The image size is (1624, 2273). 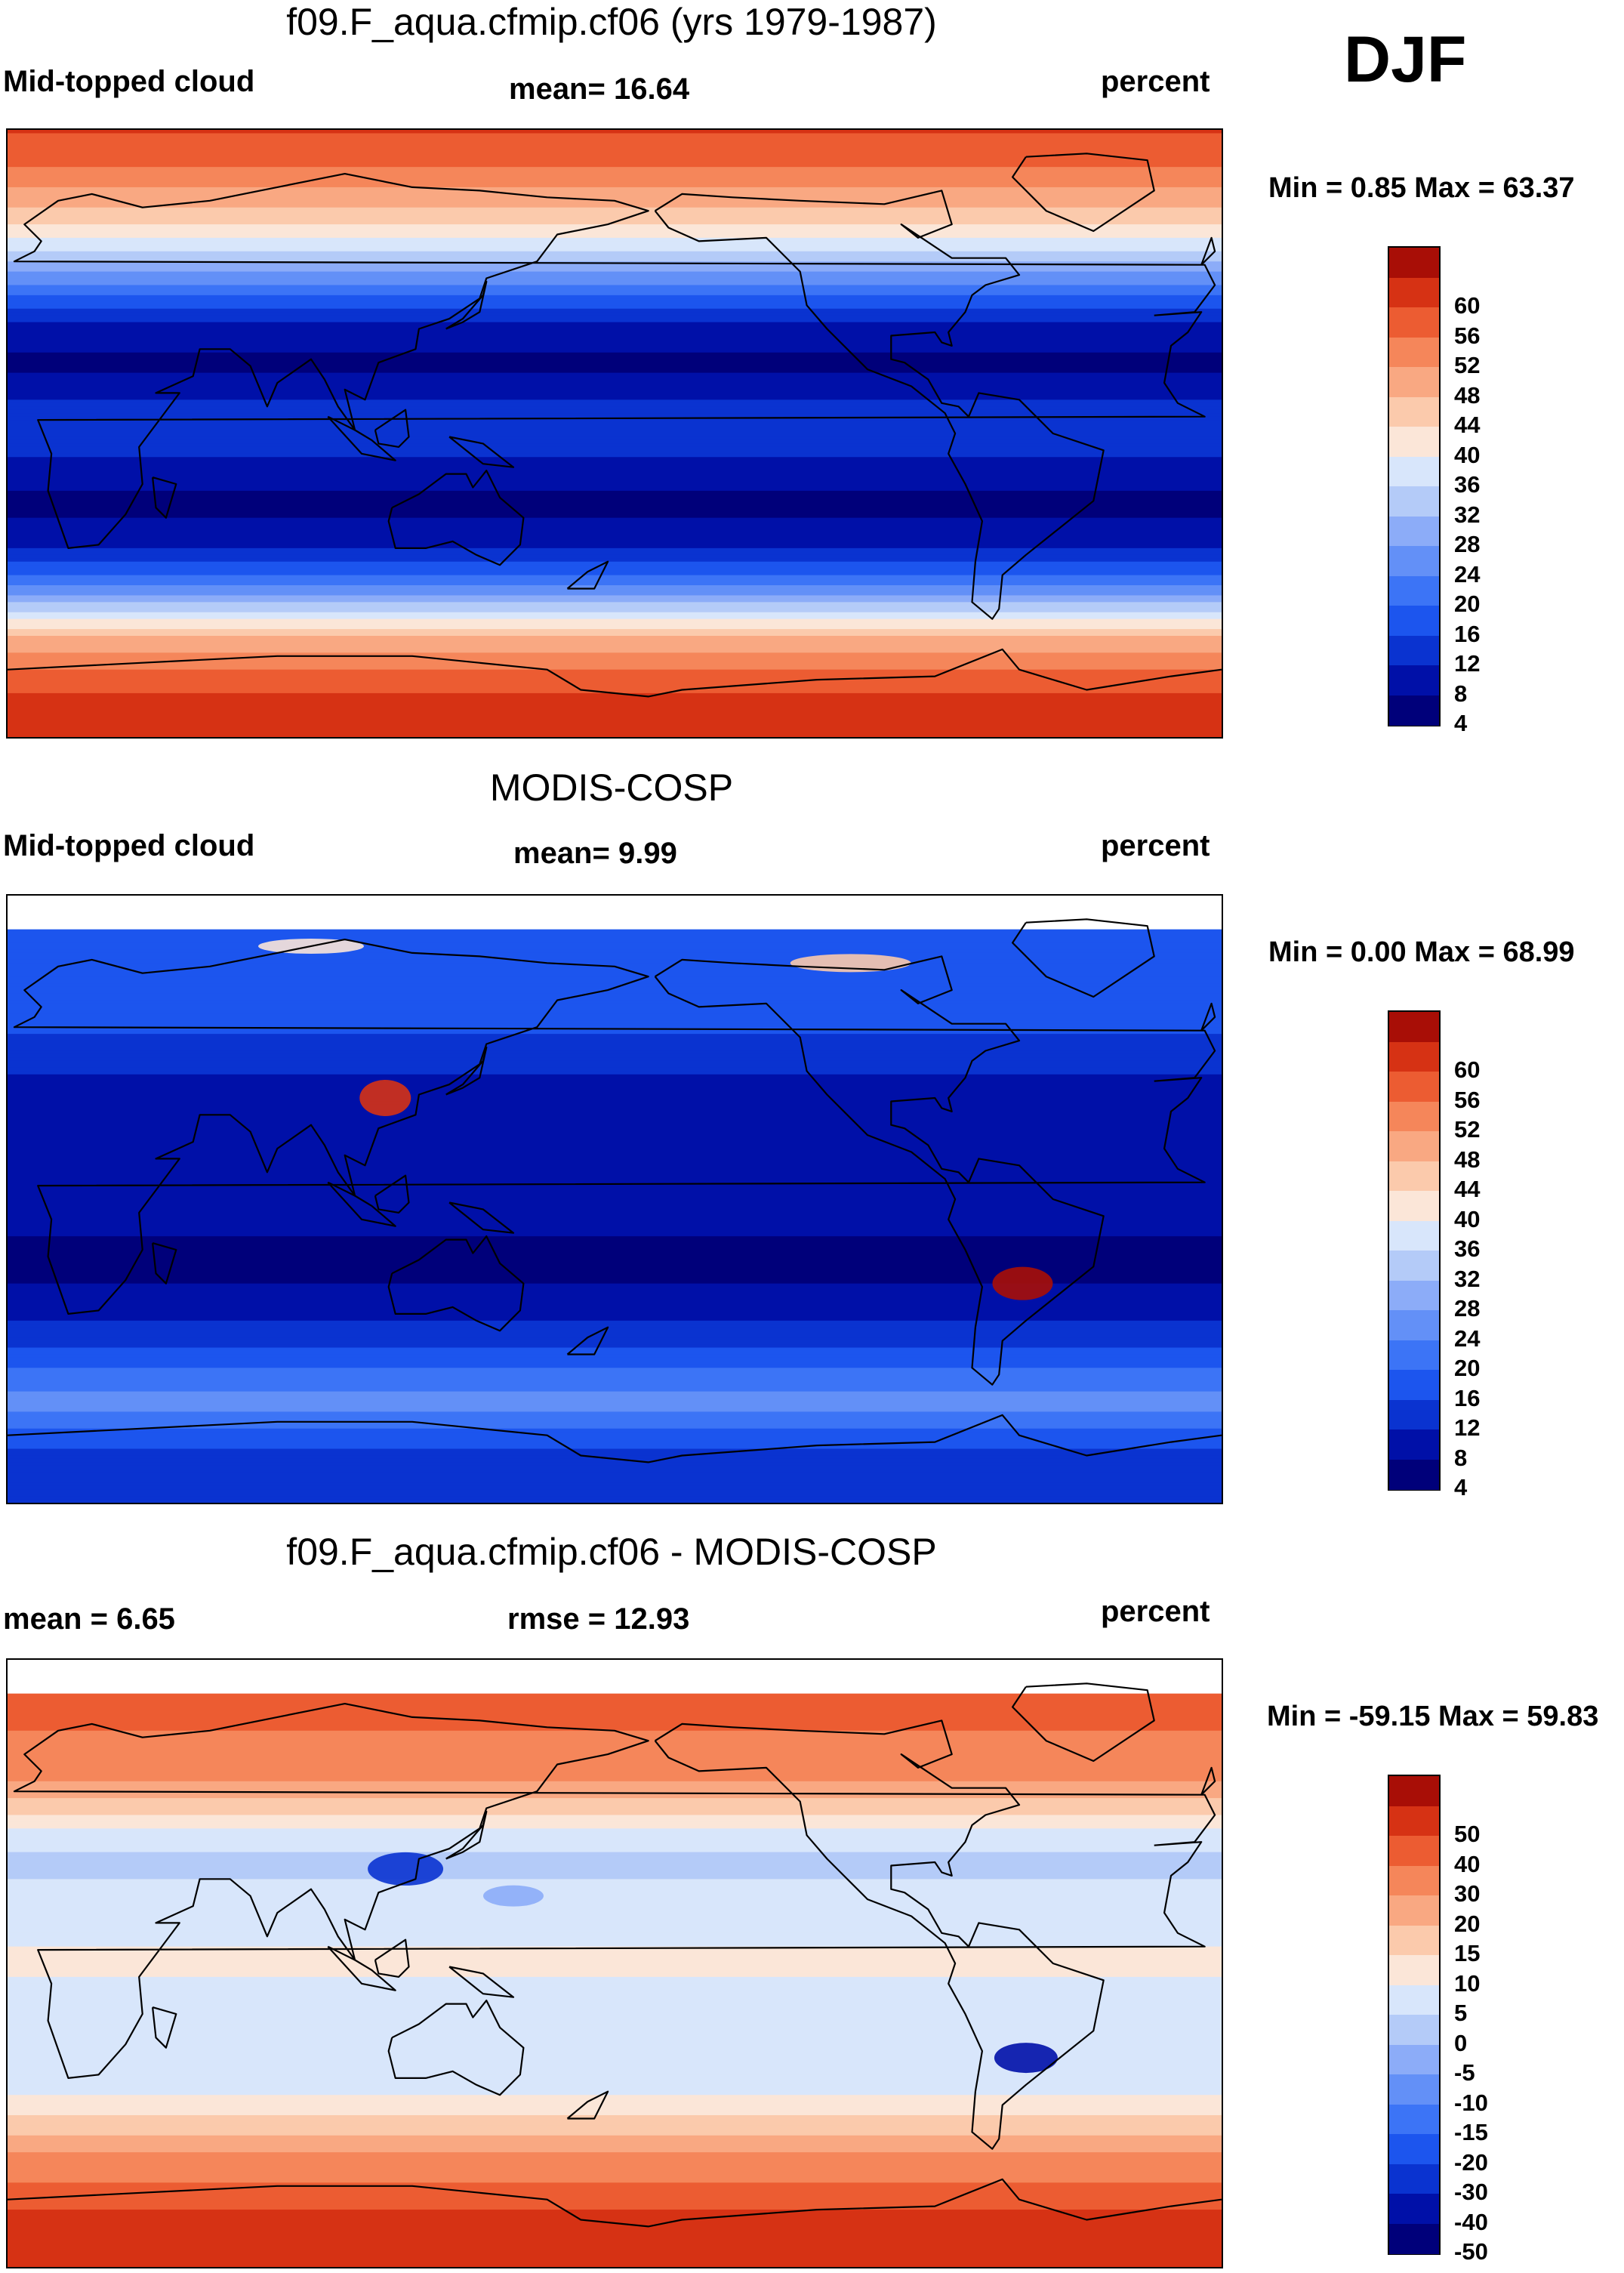 What do you see at coordinates (1421, 188) in the screenshot?
I see `panel-1-minmax: Min = 0.85 Max = 63.37` at bounding box center [1421, 188].